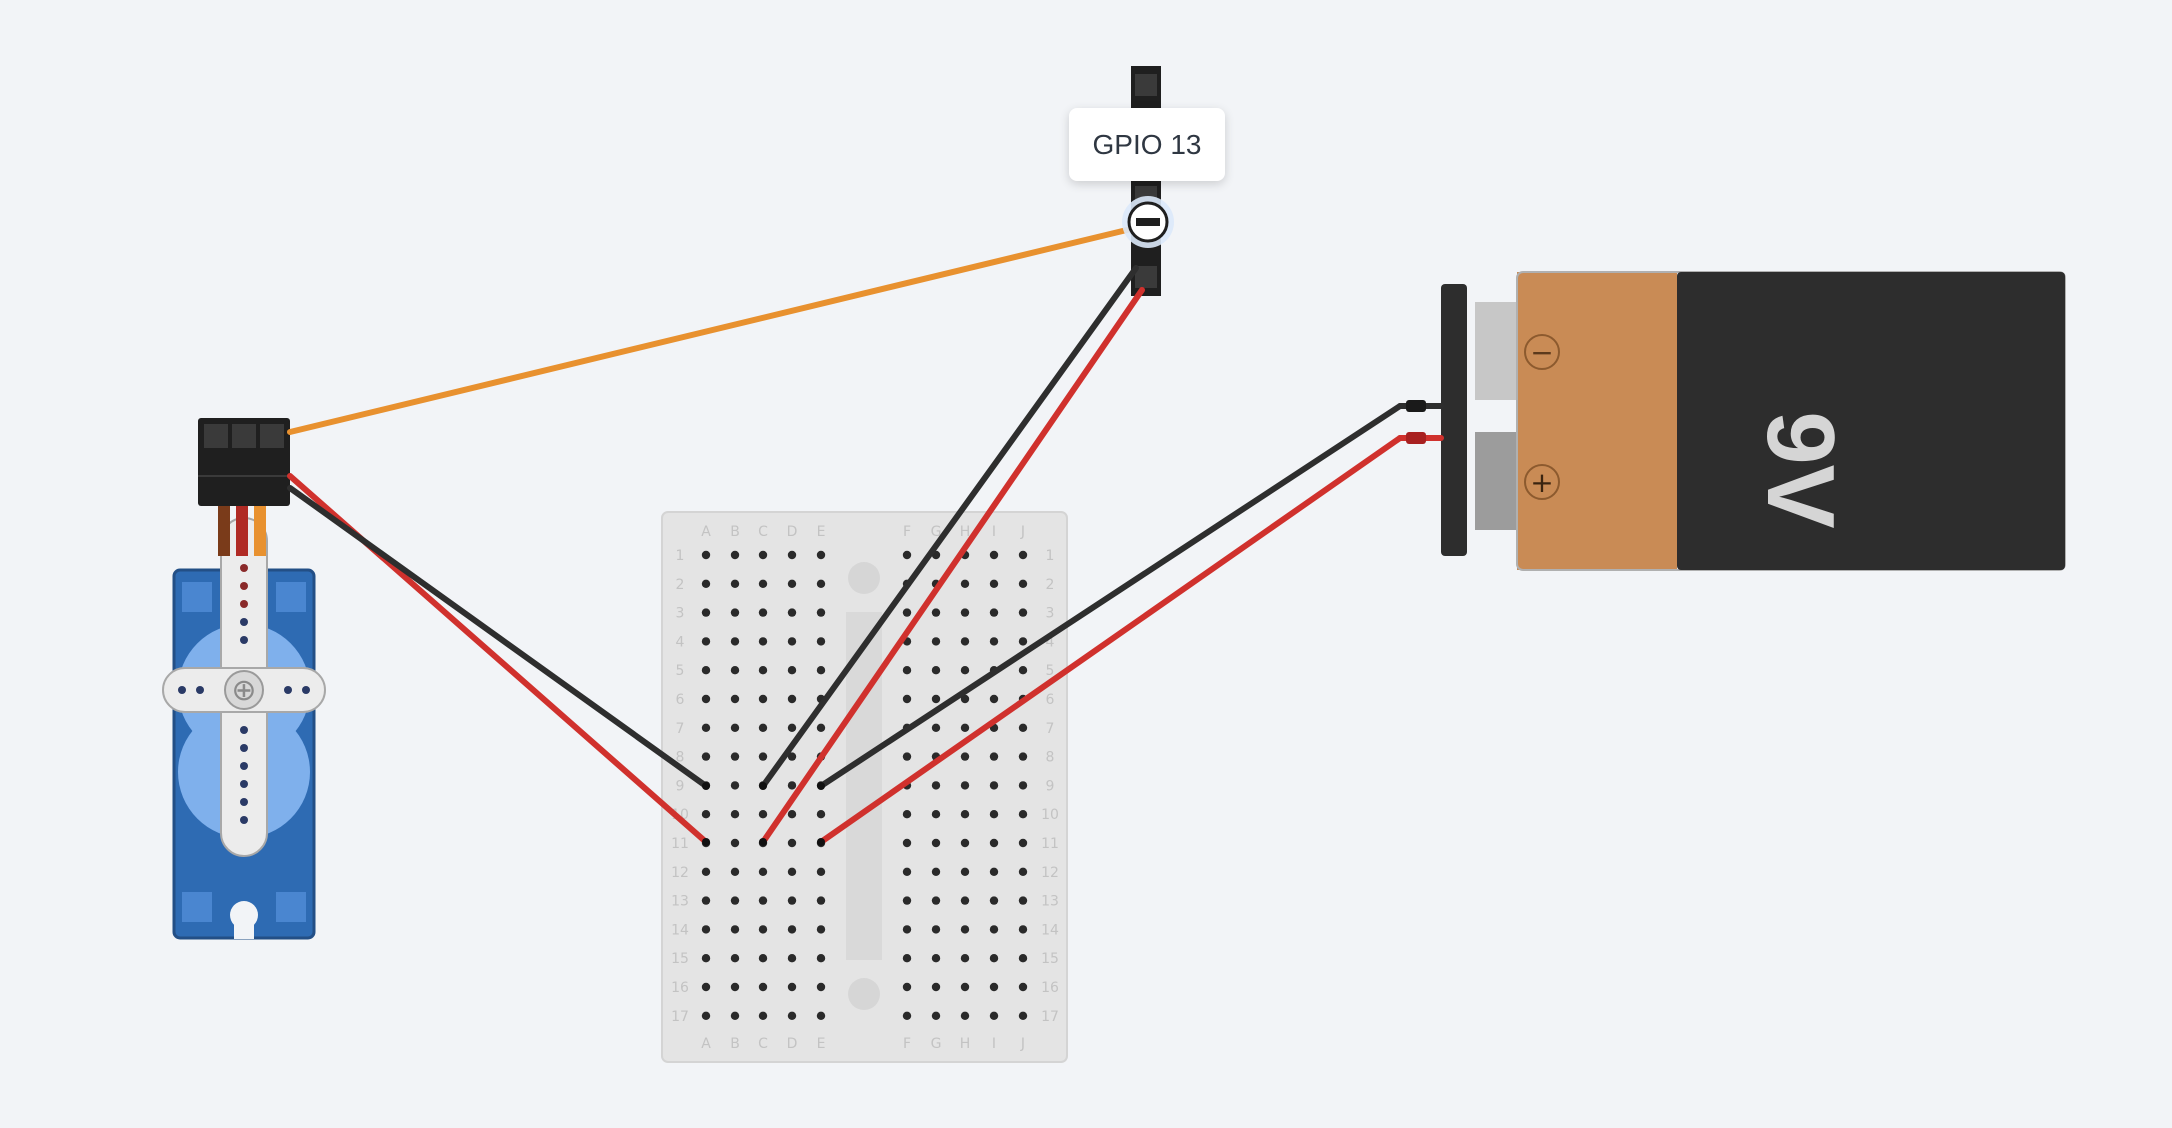 The height and width of the screenshot is (1128, 2172). Describe the element at coordinates (1148, 222) in the screenshot. I see `selected-pin-endpoint` at that location.